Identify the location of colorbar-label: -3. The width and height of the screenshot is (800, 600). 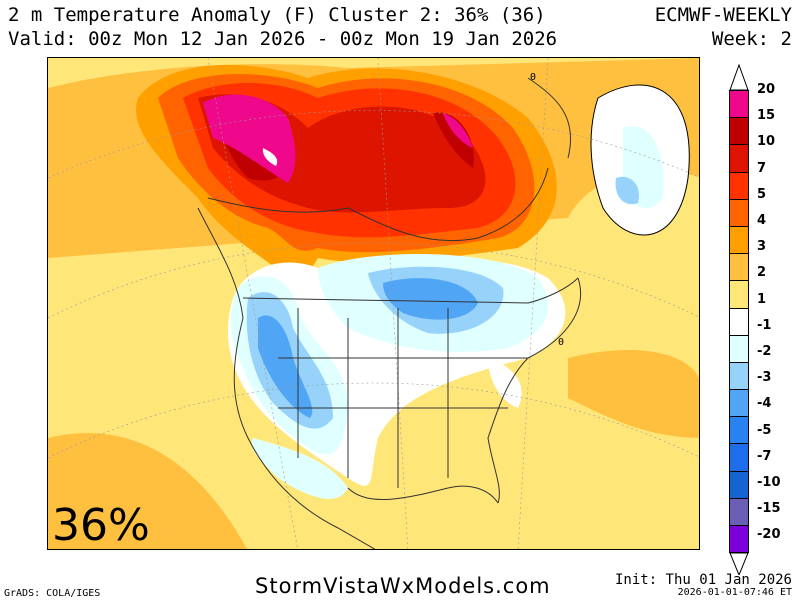
(764, 378).